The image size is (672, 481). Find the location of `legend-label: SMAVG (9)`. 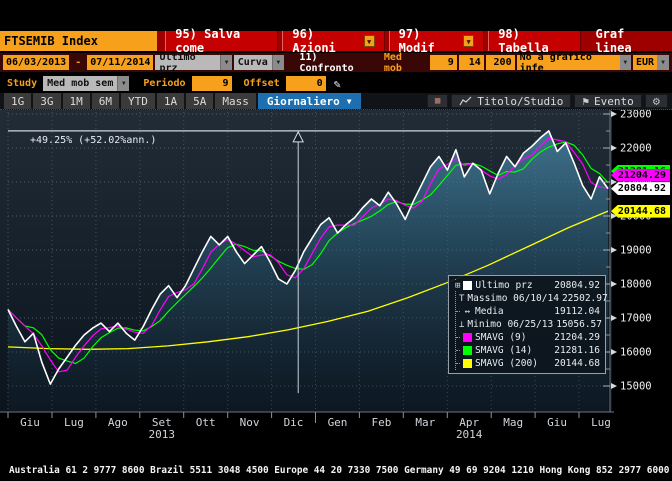

legend-label: SMAVG (9) is located at coordinates (501, 337).